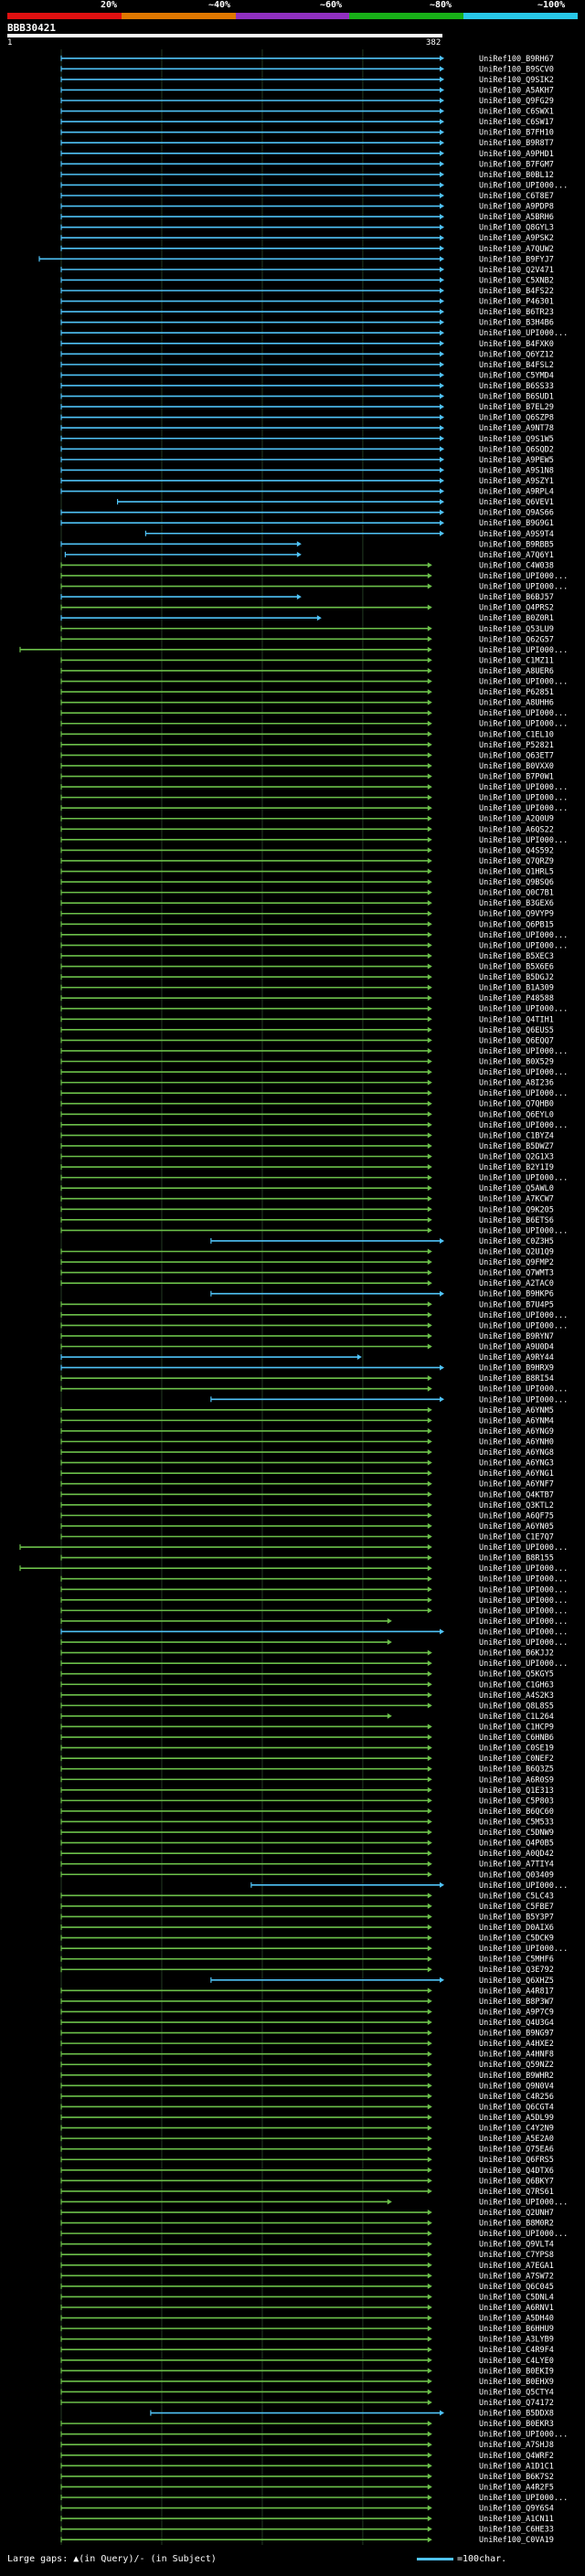 This screenshot has height=2576, width=585. What do you see at coordinates (307, 2297) in the screenshot?
I see `hit-row: UniRef100_C5DNL4` at bounding box center [307, 2297].